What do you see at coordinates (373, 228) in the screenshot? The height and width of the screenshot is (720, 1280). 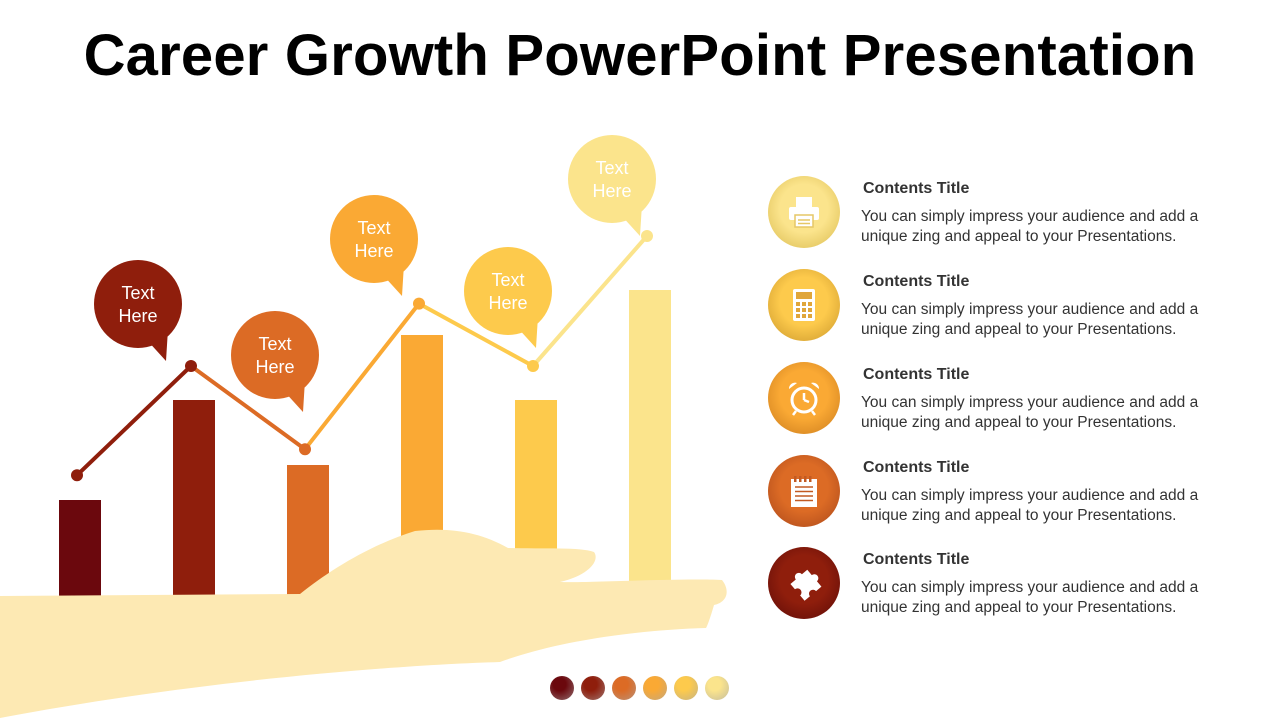 I see `callout-text-3-line1: Text` at bounding box center [373, 228].